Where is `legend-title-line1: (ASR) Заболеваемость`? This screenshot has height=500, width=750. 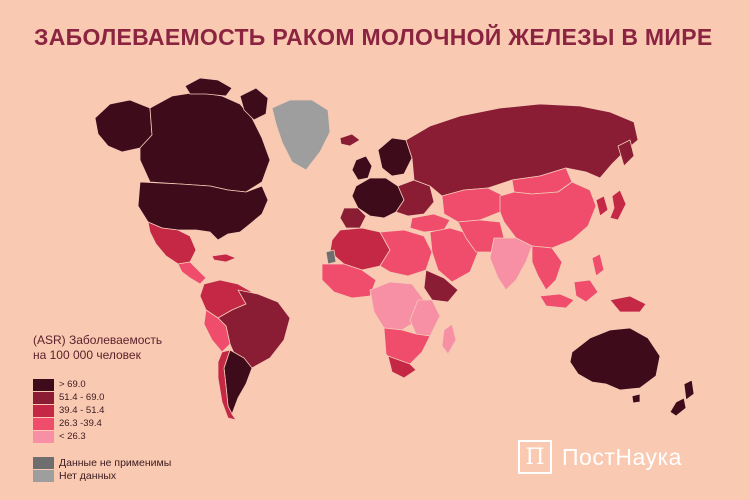 legend-title-line1: (ASR) Заболеваемость is located at coordinates (98, 340).